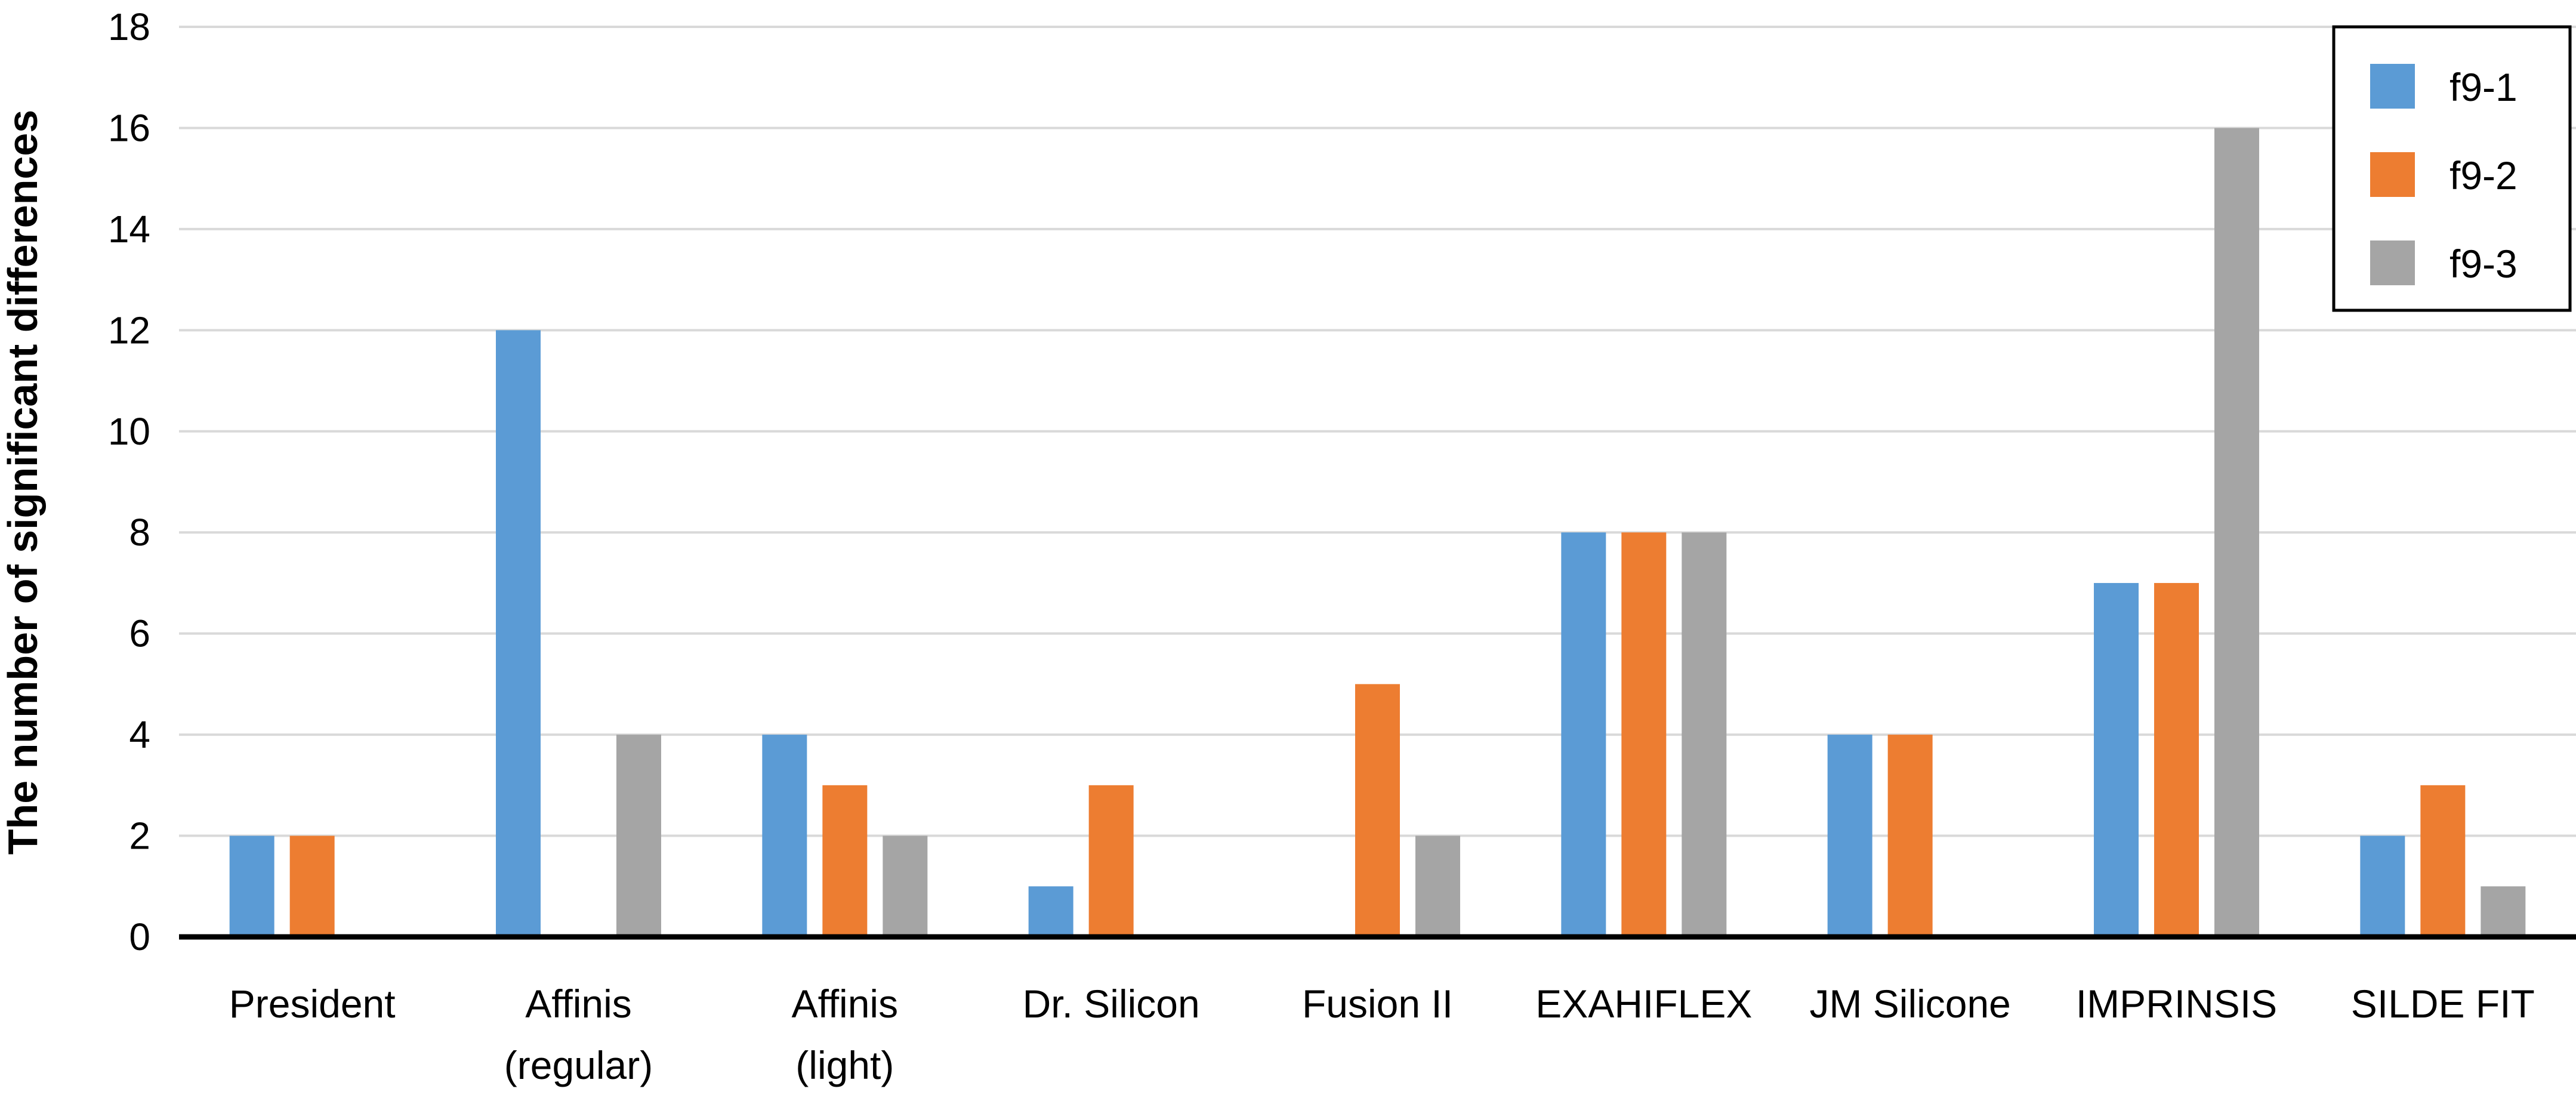  I want to click on x-category-label: (light), so click(844, 1065).